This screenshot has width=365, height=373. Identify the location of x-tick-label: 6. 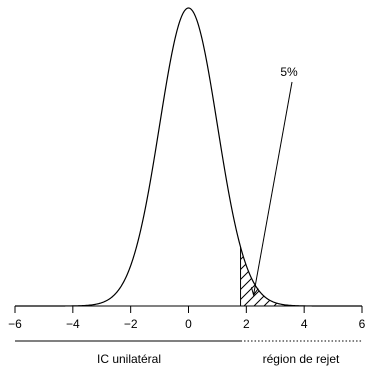
(362, 324).